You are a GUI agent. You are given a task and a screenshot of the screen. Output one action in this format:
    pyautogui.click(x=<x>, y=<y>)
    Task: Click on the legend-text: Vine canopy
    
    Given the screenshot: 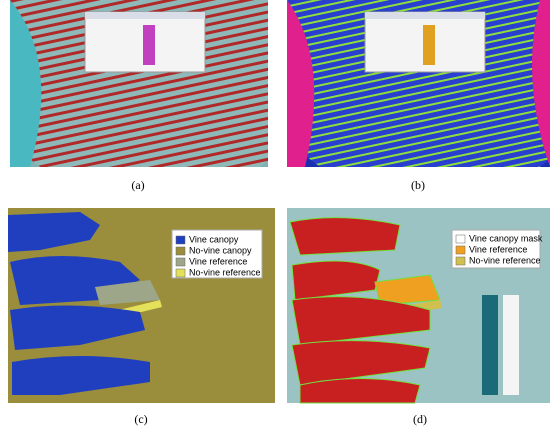 What is the action you would take?
    pyautogui.click(x=214, y=239)
    